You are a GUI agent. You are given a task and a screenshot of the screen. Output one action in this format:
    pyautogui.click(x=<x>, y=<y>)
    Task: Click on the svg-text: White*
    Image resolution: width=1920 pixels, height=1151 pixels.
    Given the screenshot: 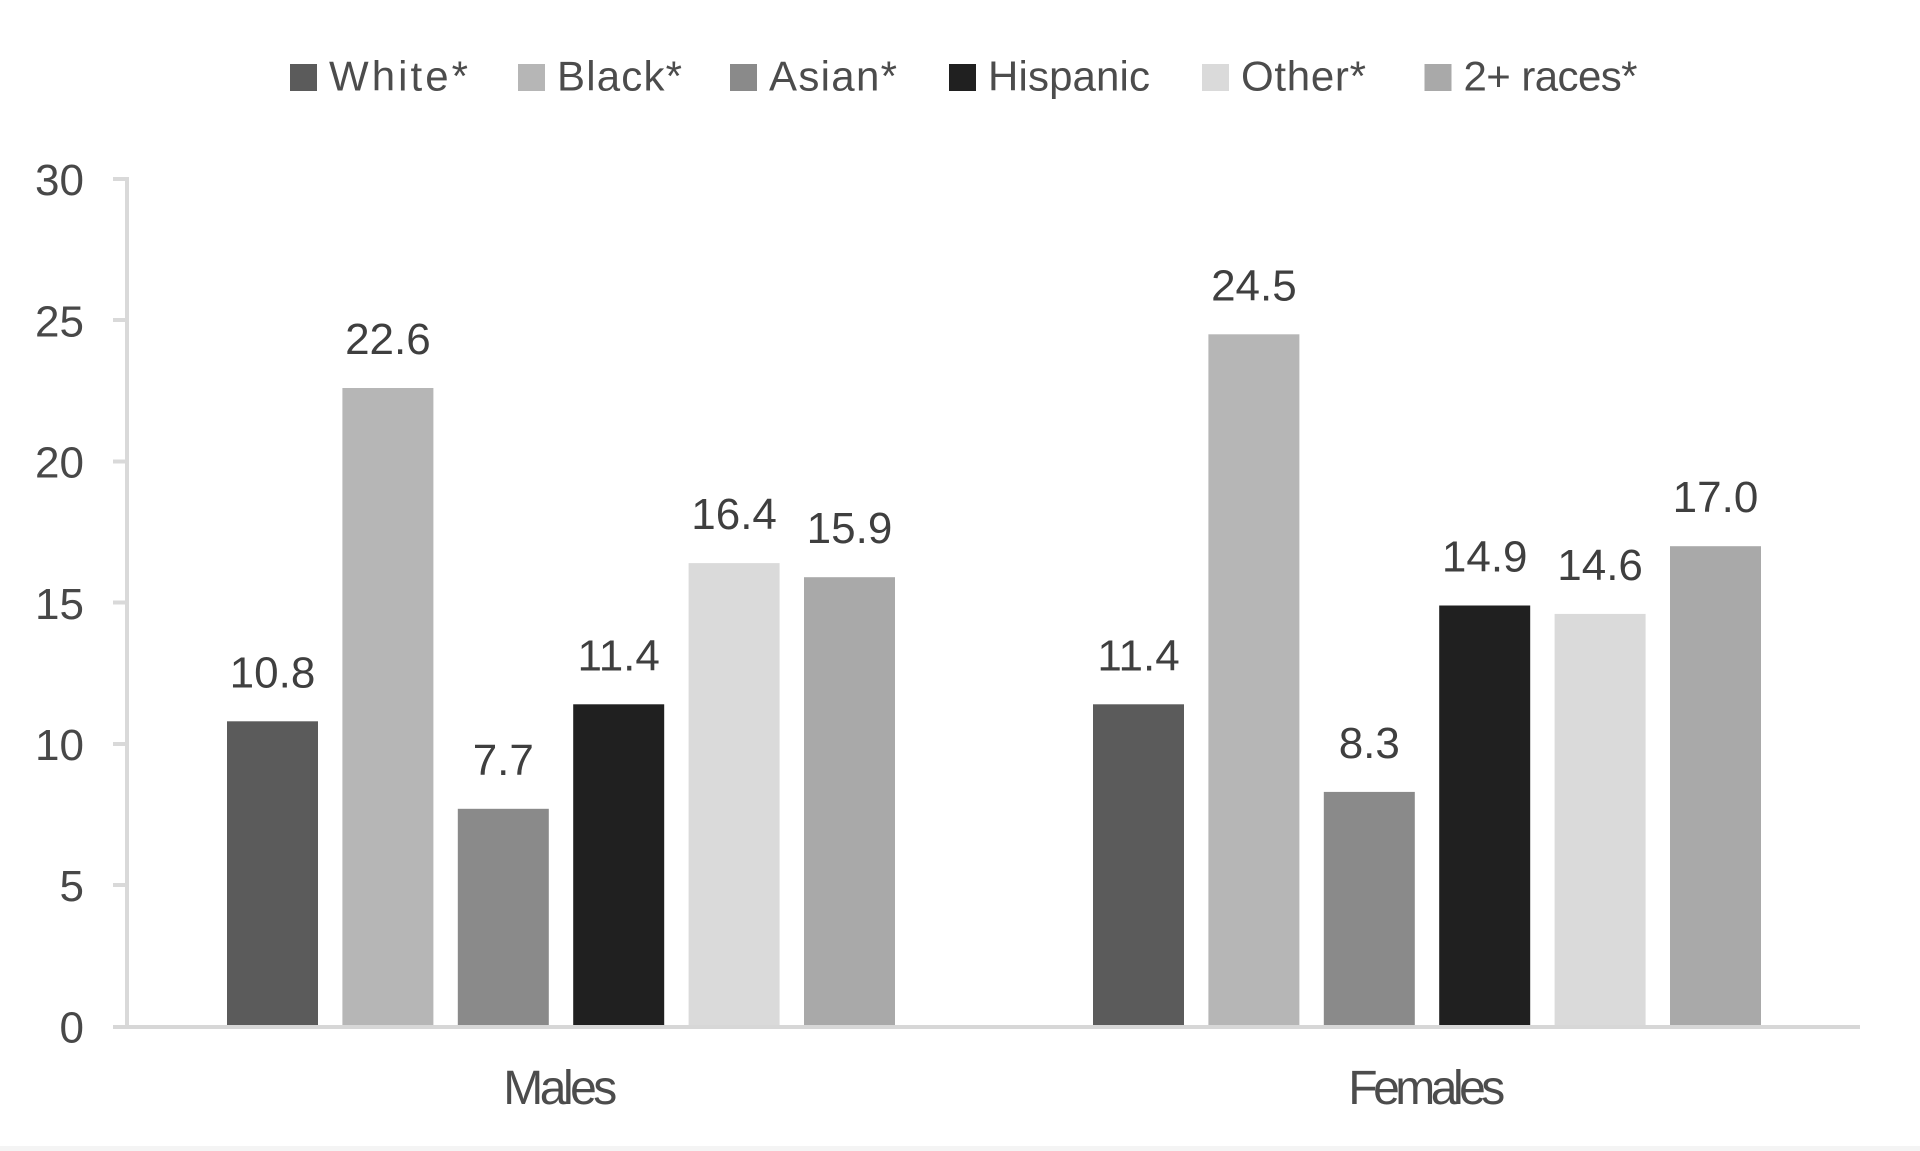 What is the action you would take?
    pyautogui.click(x=398, y=75)
    